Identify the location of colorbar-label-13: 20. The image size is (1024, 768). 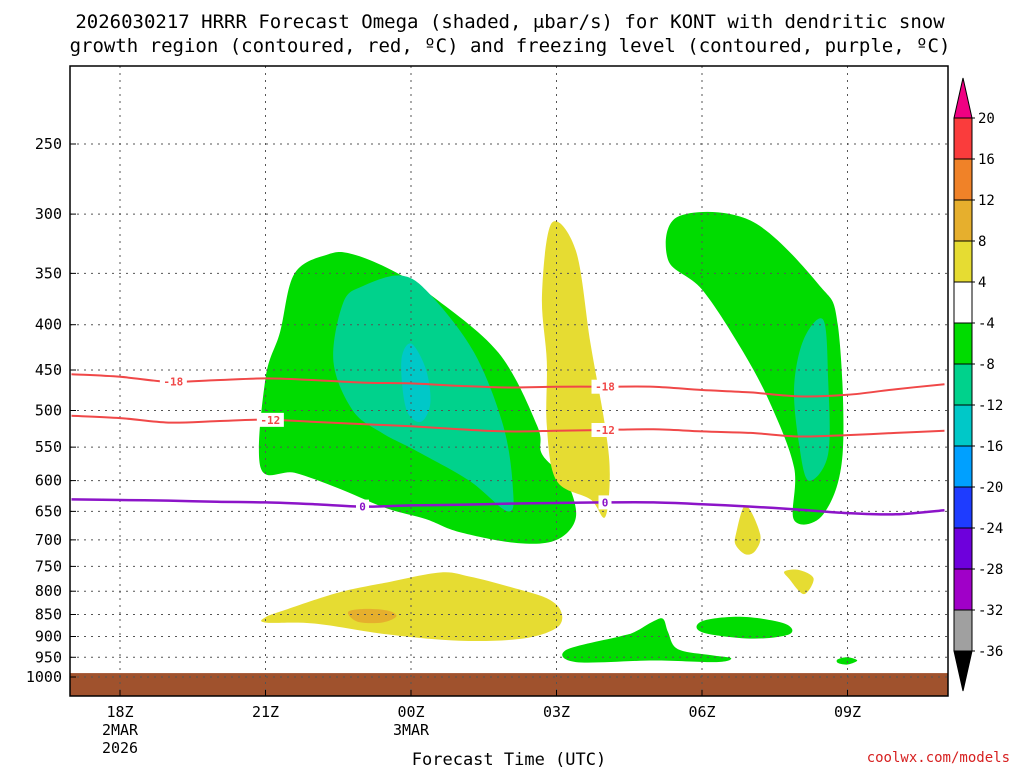
(986, 119).